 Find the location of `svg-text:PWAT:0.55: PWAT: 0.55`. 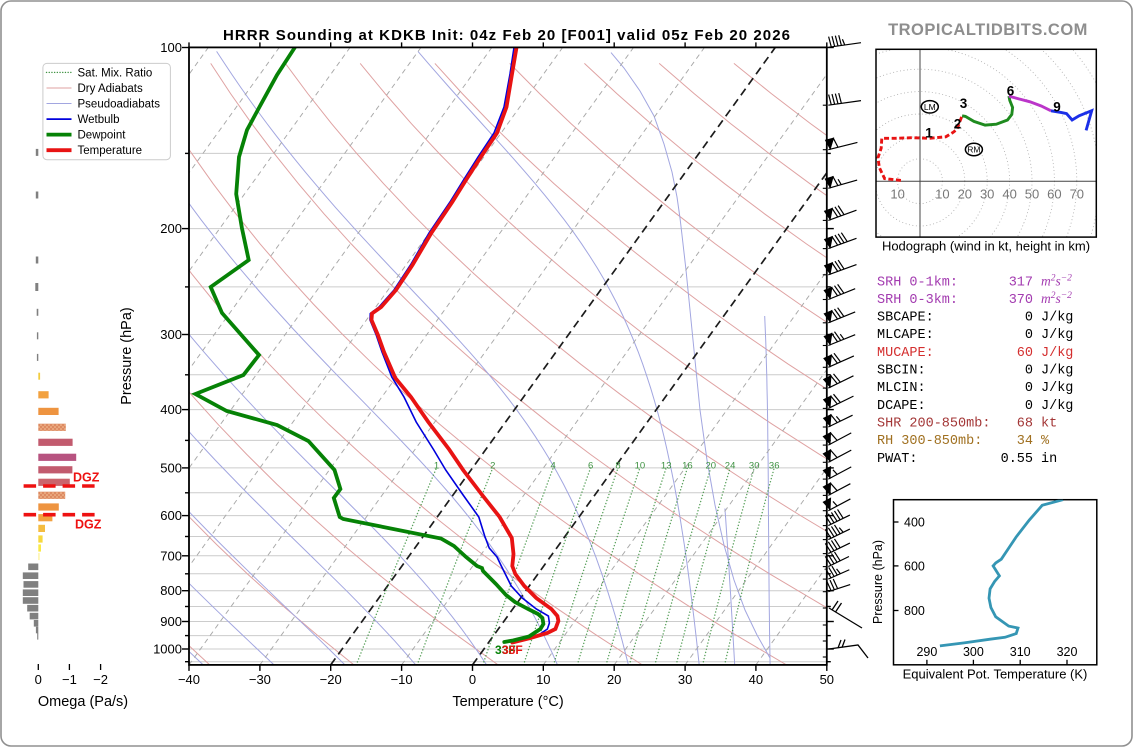

svg-text:PWAT:0.55: PWAT: 0.55 is located at coordinates (955, 459).